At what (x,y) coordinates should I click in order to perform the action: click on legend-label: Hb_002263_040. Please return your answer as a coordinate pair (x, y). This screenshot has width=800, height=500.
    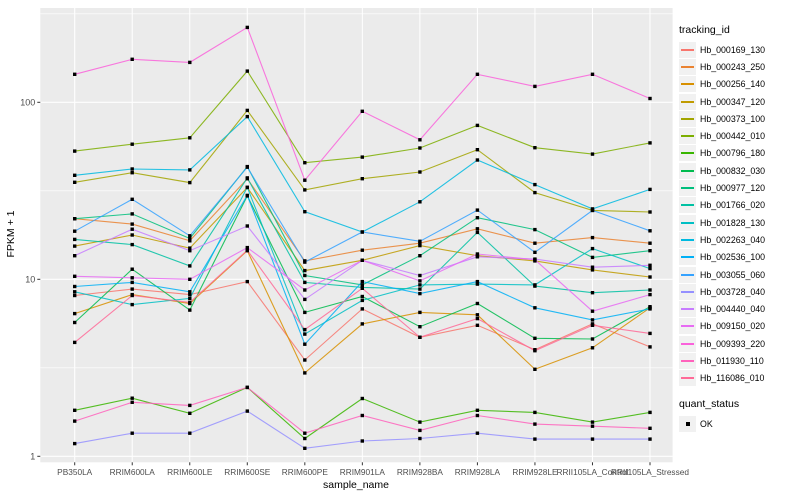
    Looking at the image, I should click on (733, 239).